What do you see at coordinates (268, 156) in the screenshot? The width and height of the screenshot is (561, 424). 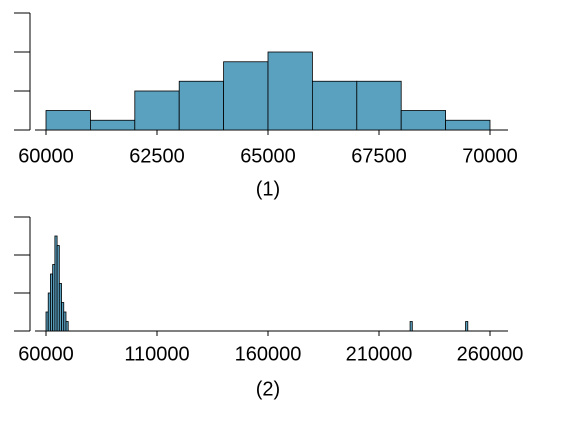 I see `x-tick-label: 65000` at bounding box center [268, 156].